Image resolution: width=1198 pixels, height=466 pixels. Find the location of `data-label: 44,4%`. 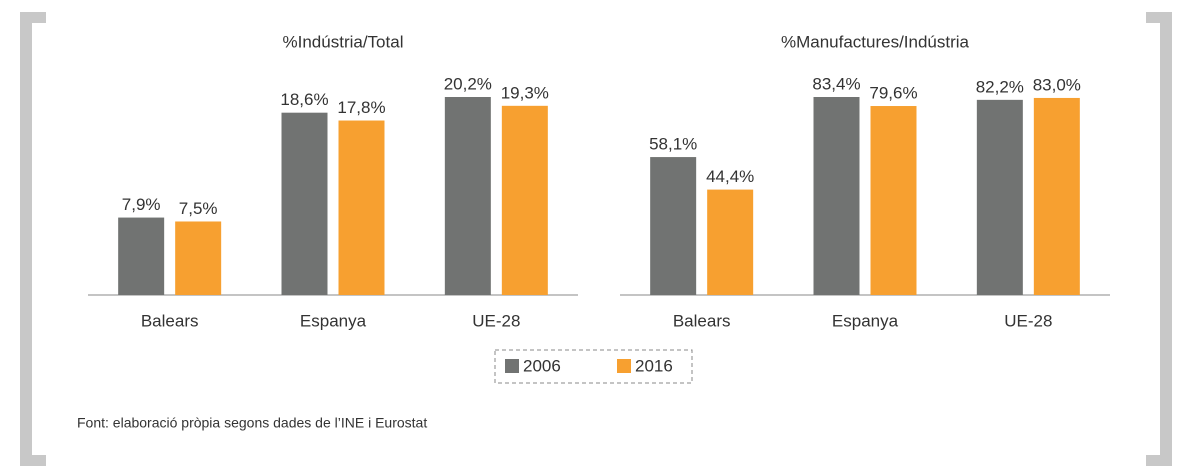

data-label: 44,4% is located at coordinates (730, 176).